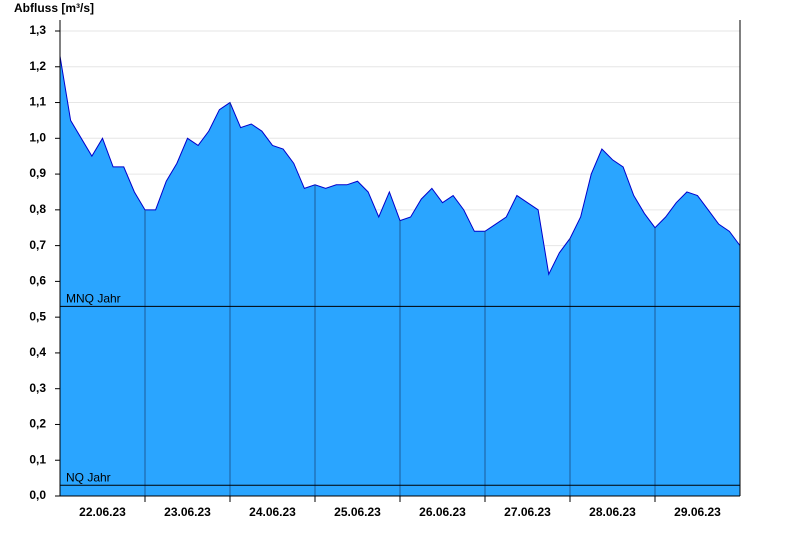 This screenshot has height=550, width=800. I want to click on y-tick-label: 0,7, so click(37, 245).